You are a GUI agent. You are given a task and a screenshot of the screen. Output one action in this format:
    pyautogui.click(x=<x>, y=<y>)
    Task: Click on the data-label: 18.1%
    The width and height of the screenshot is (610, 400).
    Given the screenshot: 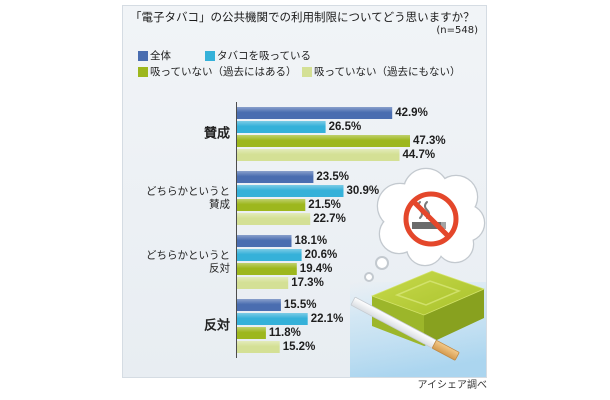 What is the action you would take?
    pyautogui.click(x=311, y=241)
    